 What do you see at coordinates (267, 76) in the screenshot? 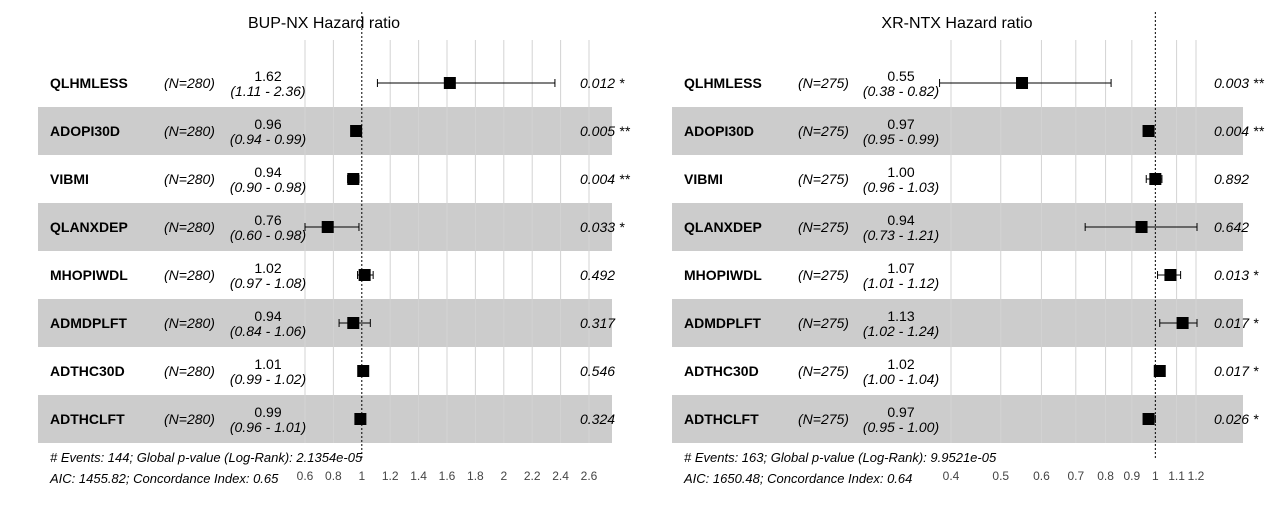
I see `hr-label: 1.62` at bounding box center [267, 76].